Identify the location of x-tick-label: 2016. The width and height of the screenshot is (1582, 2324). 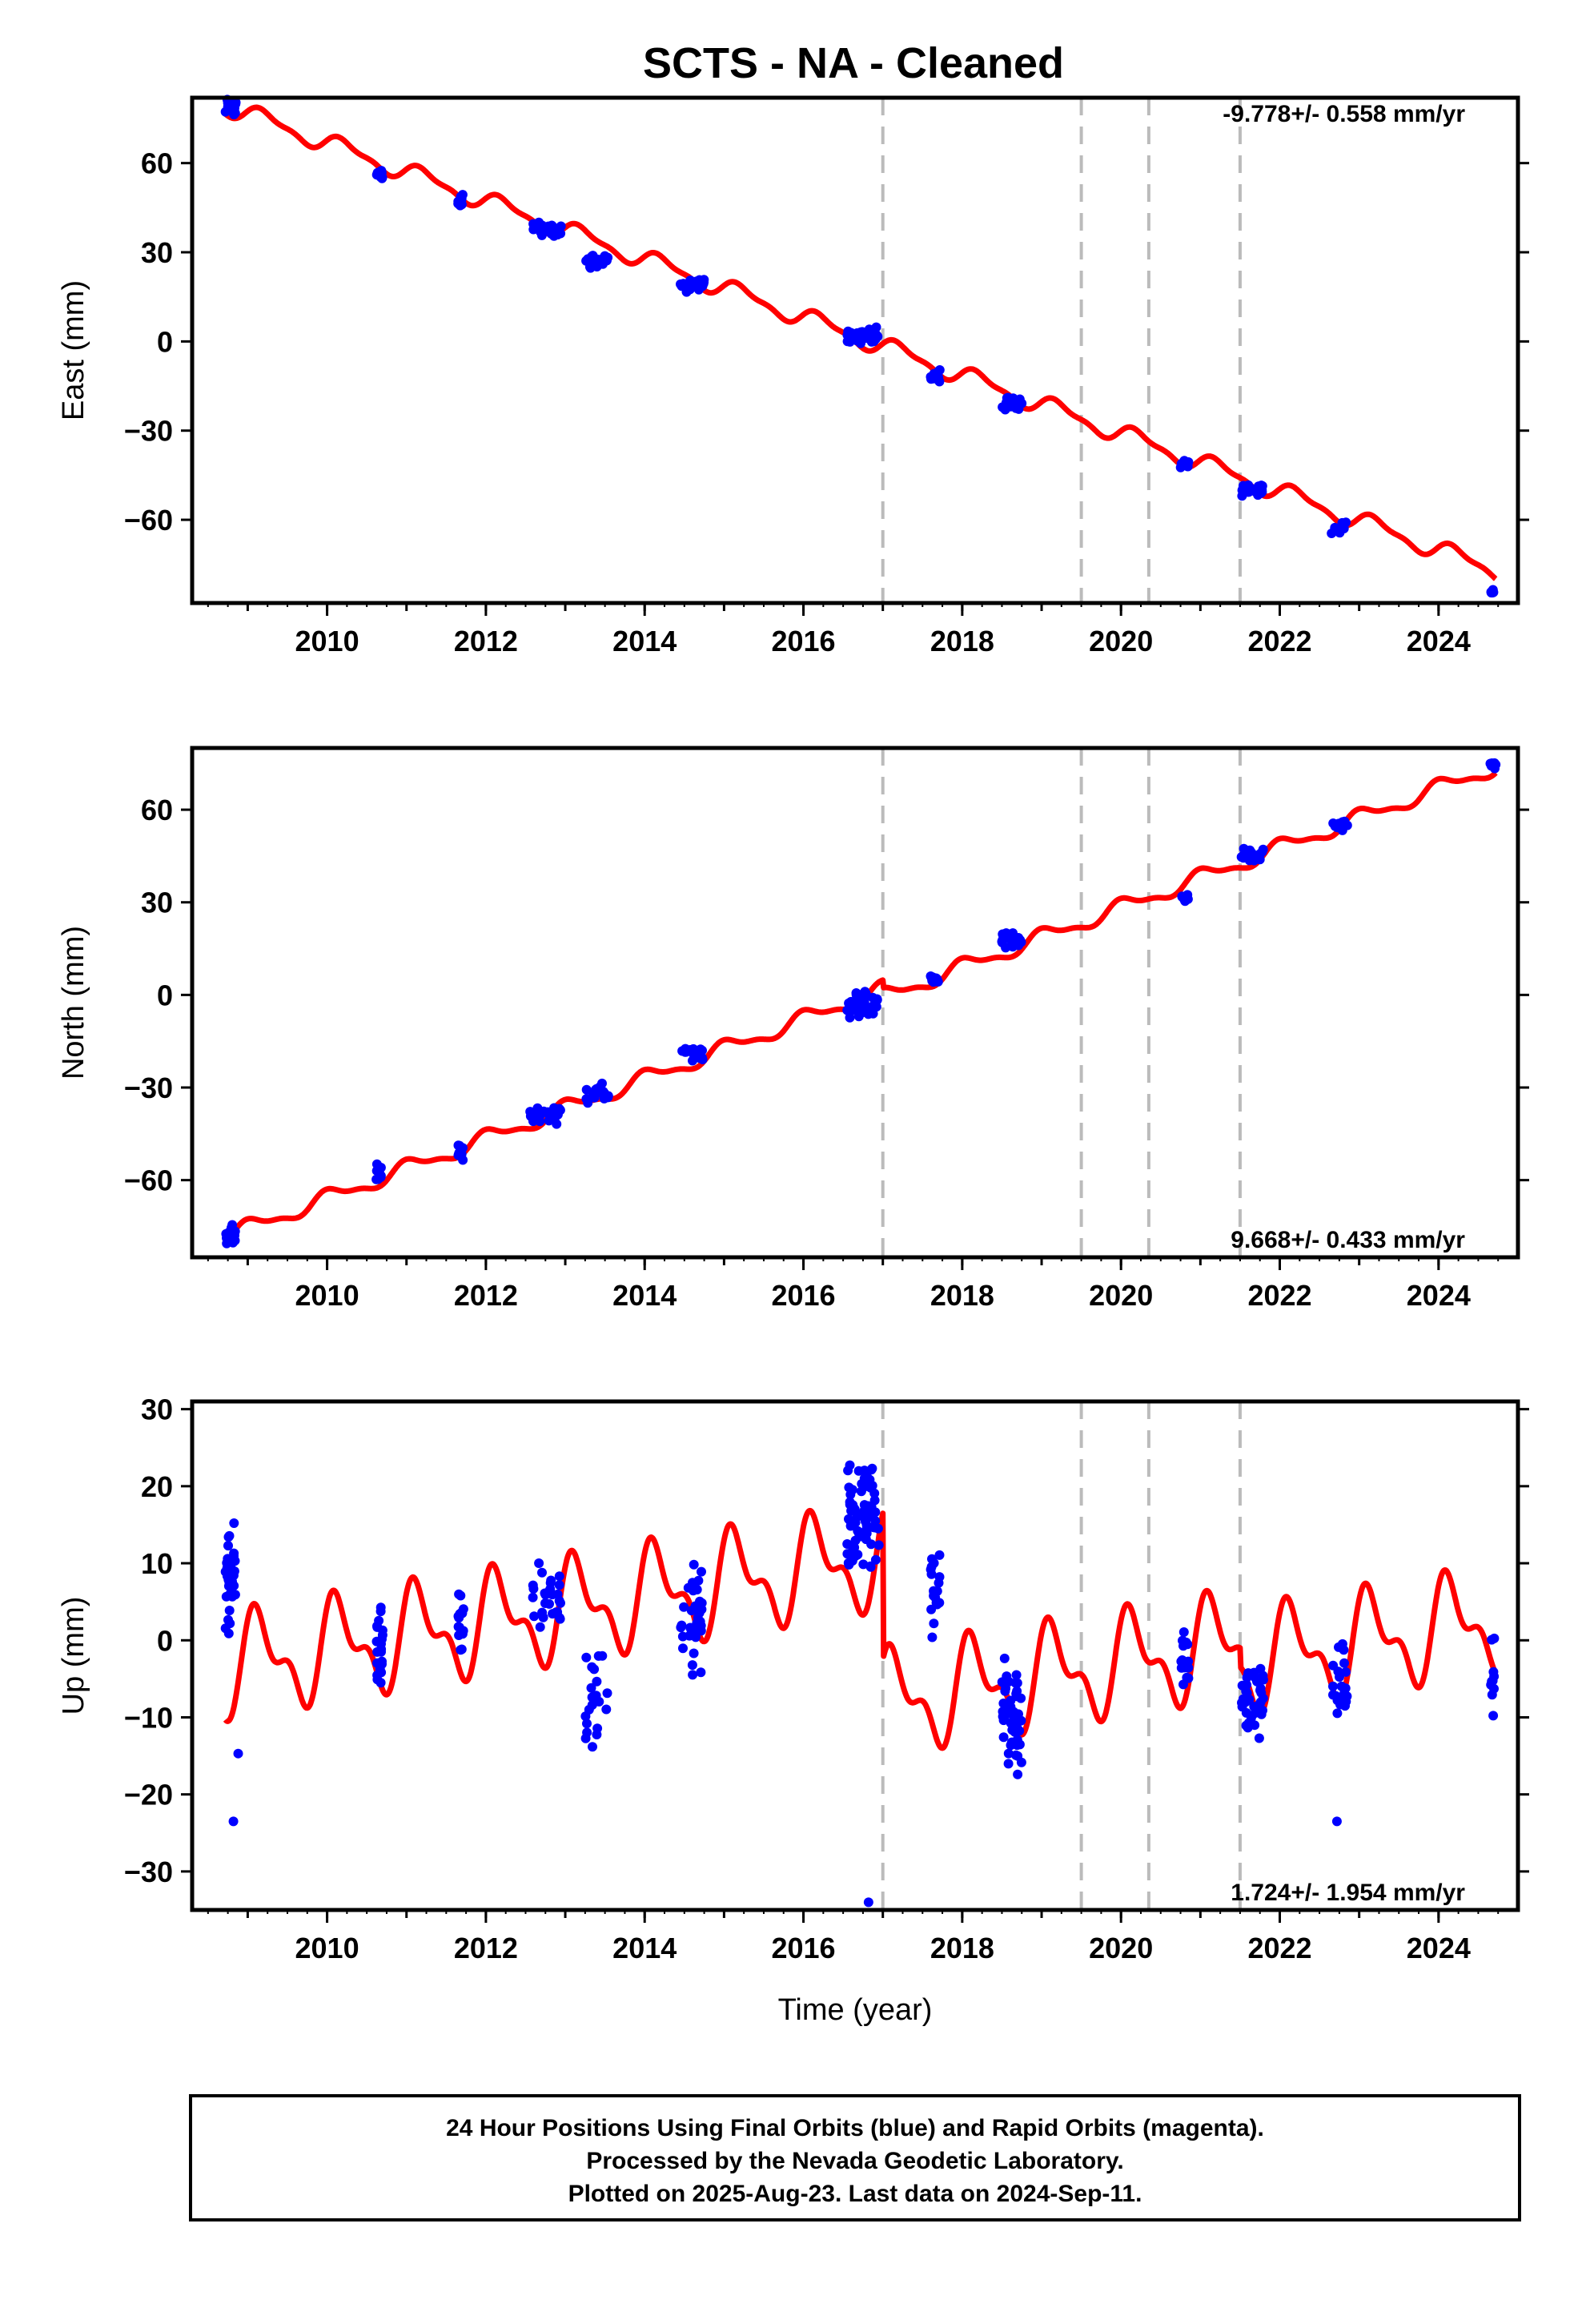
(803, 1948).